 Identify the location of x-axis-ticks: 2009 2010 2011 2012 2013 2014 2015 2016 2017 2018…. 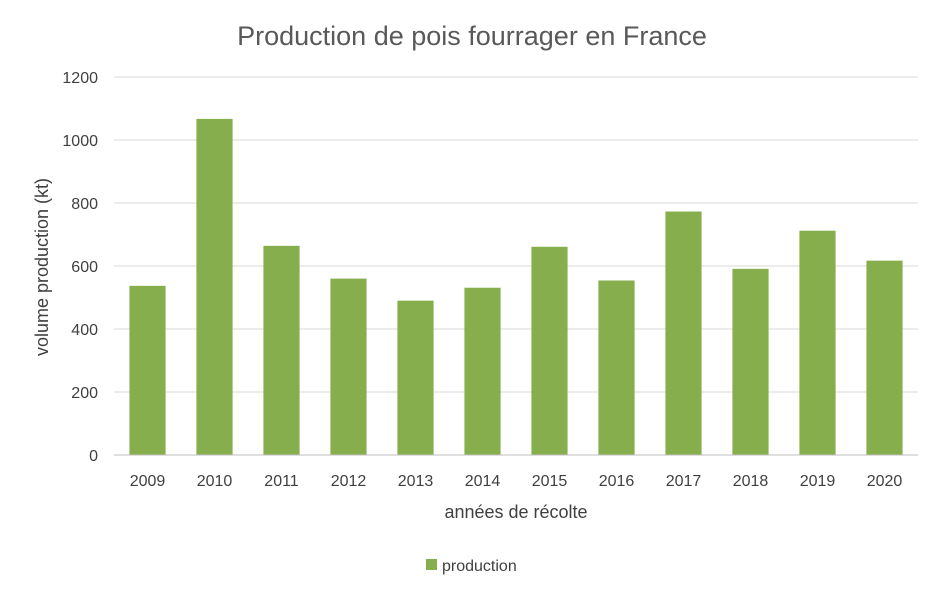
(516, 481).